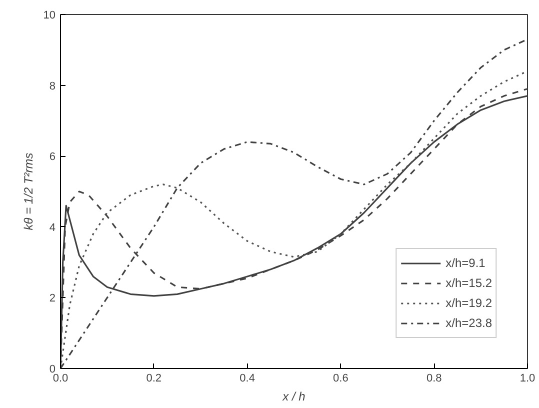  What do you see at coordinates (434, 378) in the screenshot?
I see `x-tick-label: 0.8` at bounding box center [434, 378].